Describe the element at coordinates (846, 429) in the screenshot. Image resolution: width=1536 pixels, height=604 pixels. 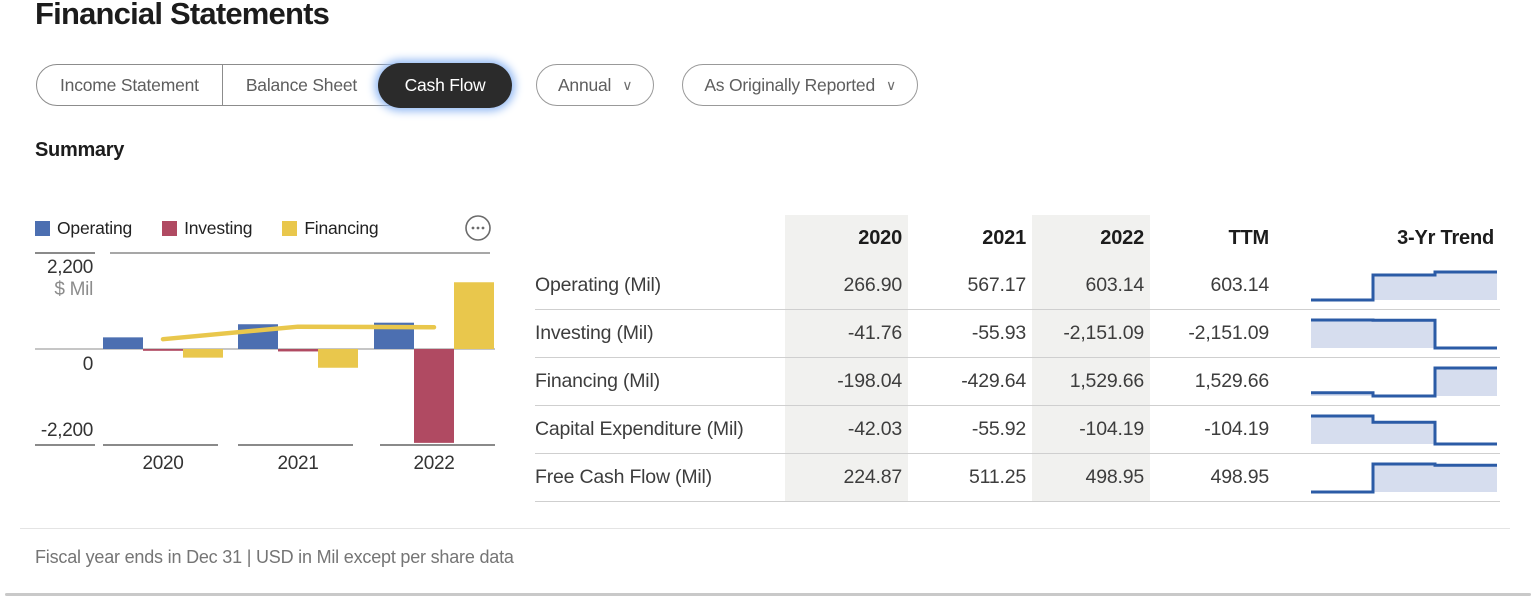
I see `value-cell: -42.03` at that location.